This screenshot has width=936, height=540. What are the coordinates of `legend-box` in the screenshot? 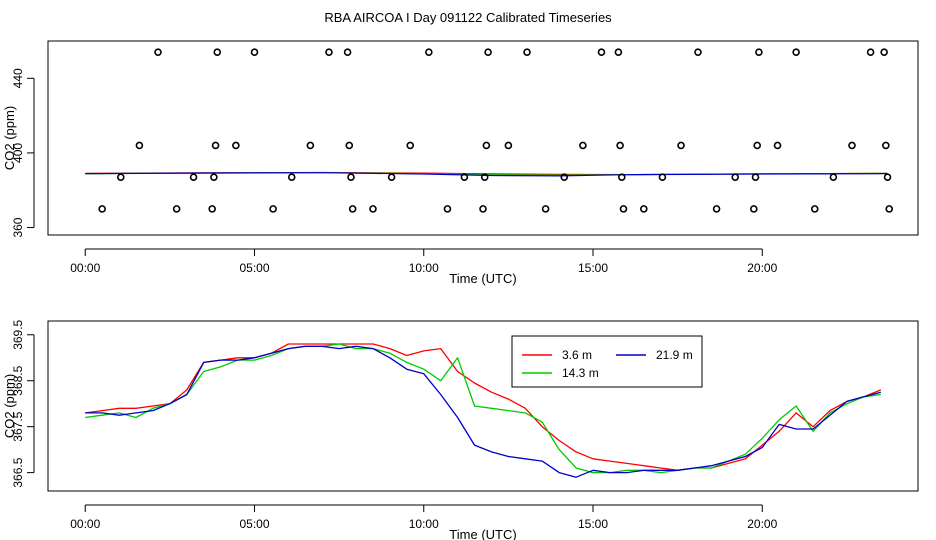 It's located at (607, 361).